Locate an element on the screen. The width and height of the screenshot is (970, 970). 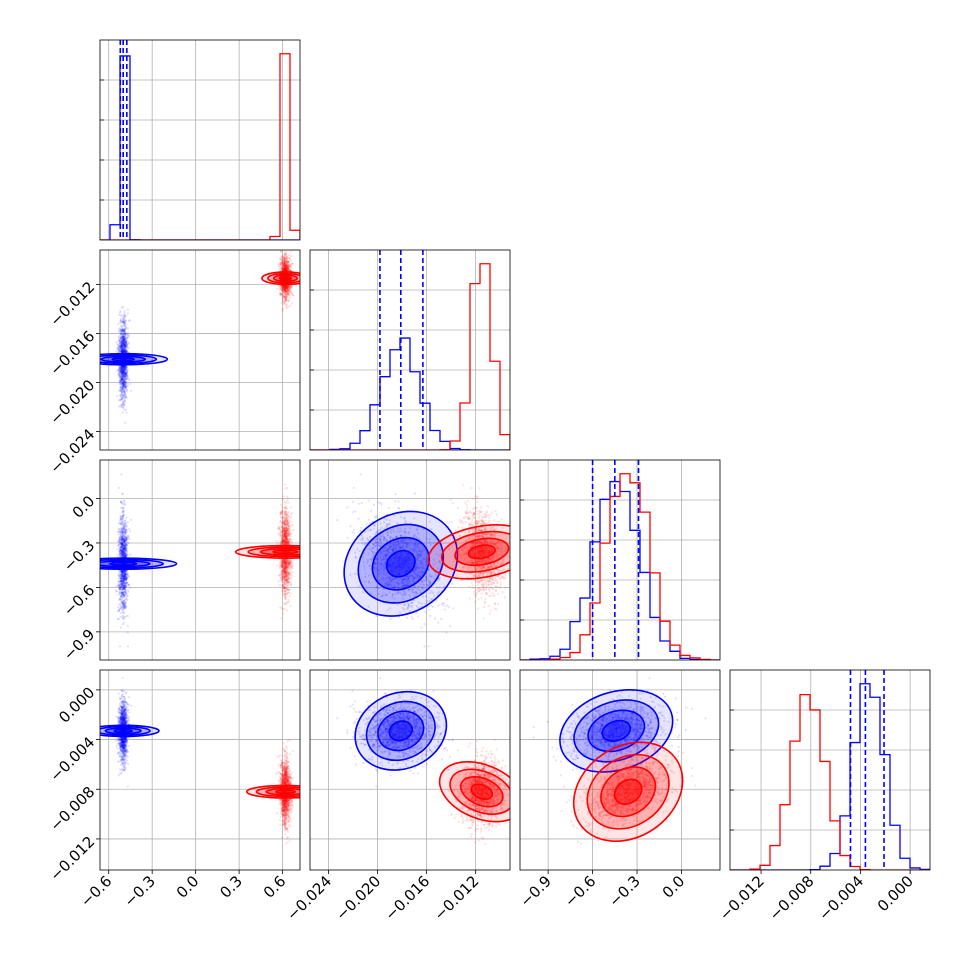
panel-frame is located at coordinates (200, 140).